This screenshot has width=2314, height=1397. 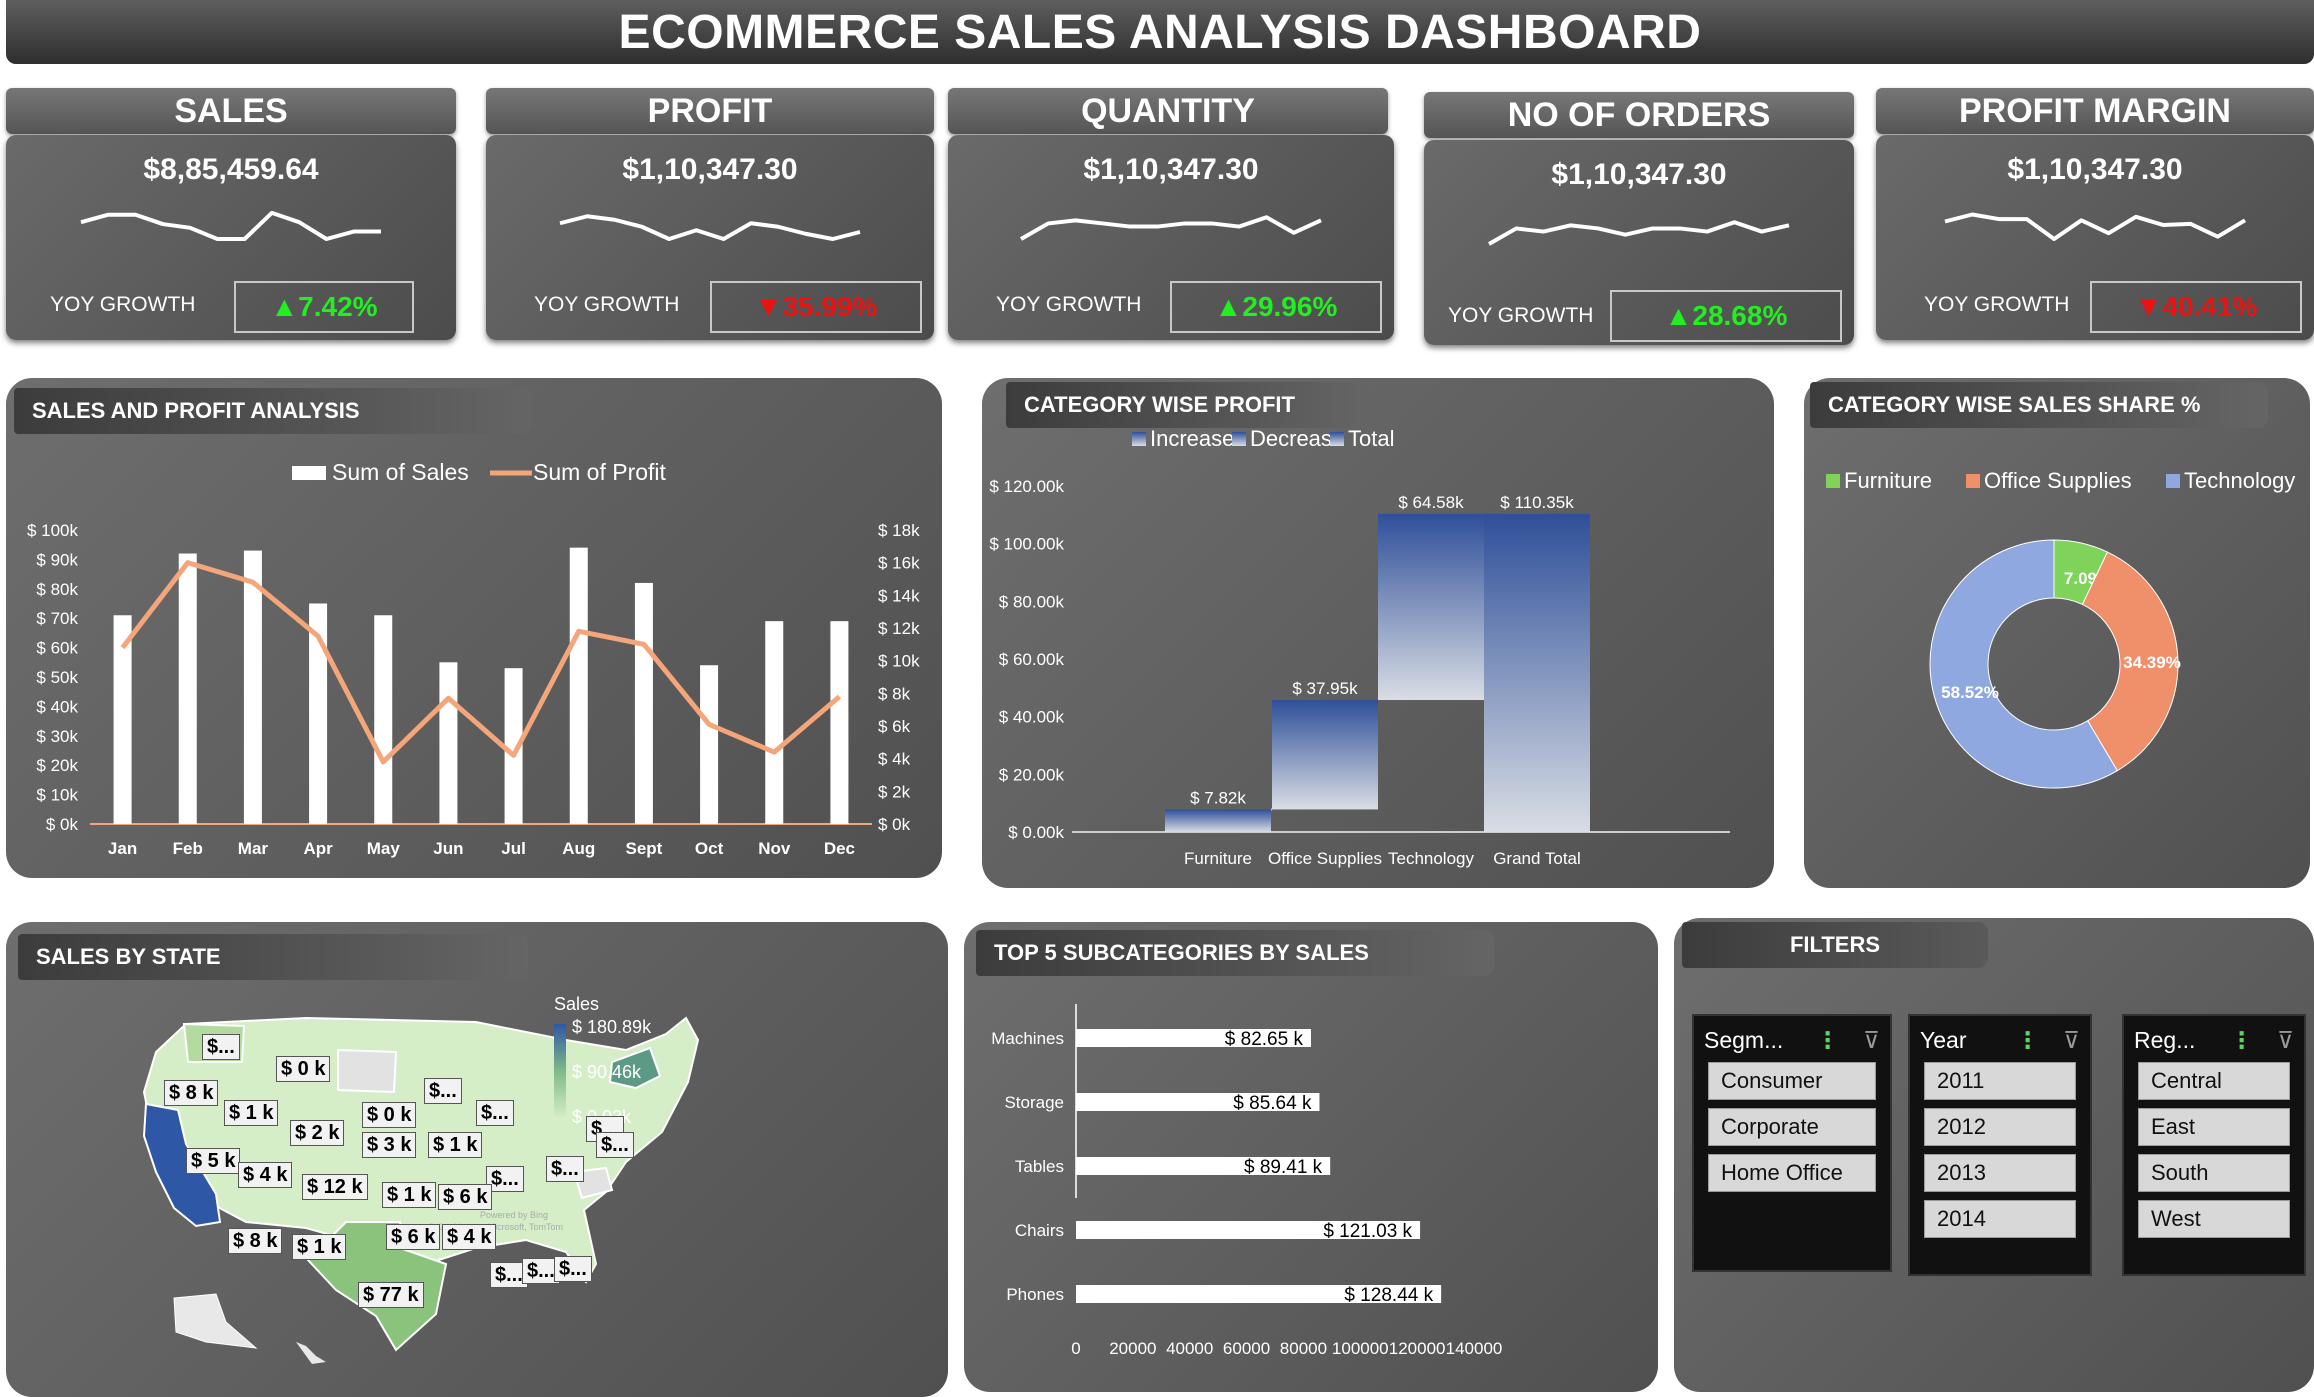 What do you see at coordinates (2214, 1127) in the screenshot?
I see `slicer-item: East` at bounding box center [2214, 1127].